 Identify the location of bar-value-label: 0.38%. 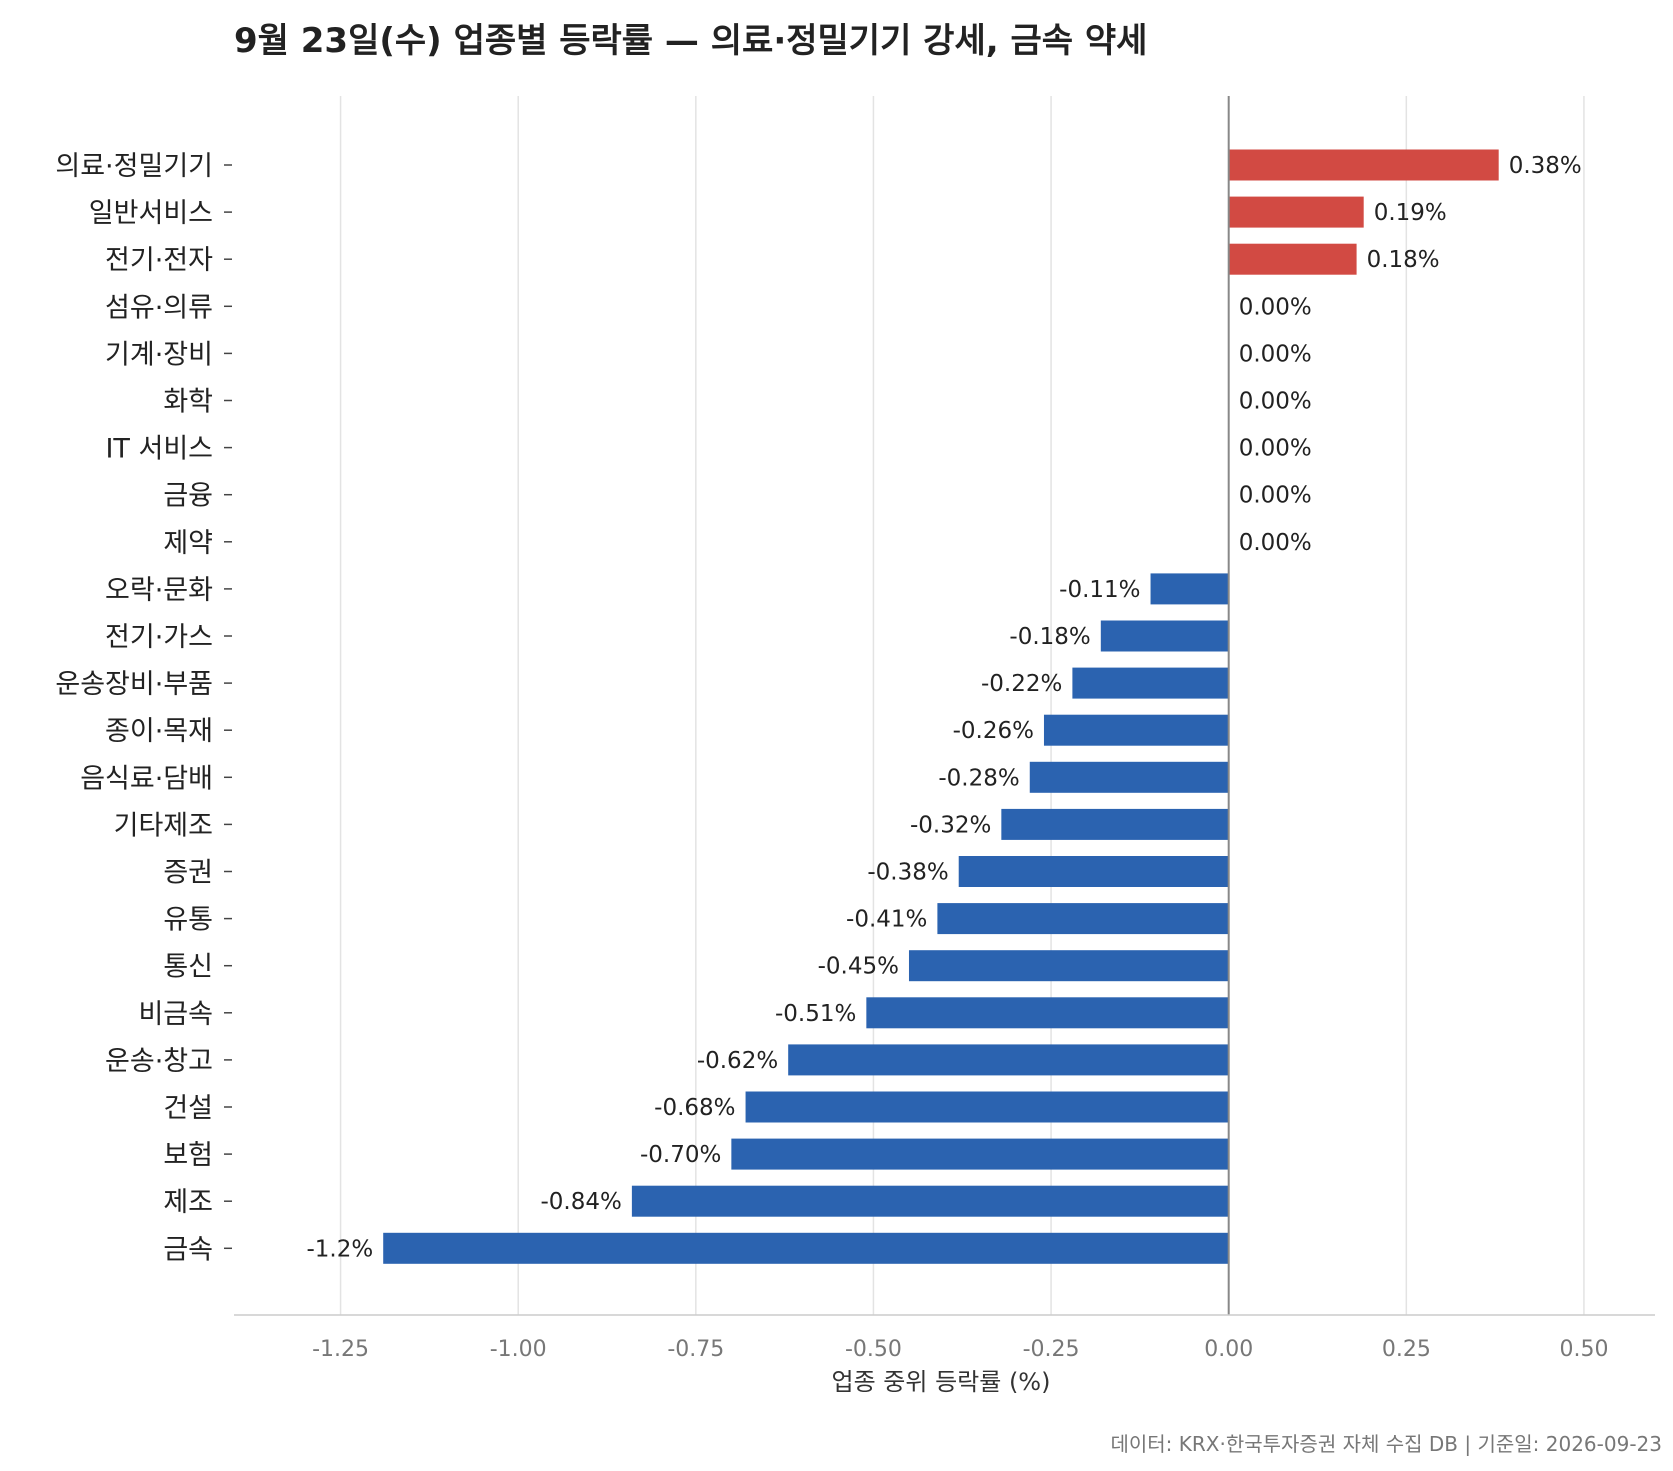
(1545, 166).